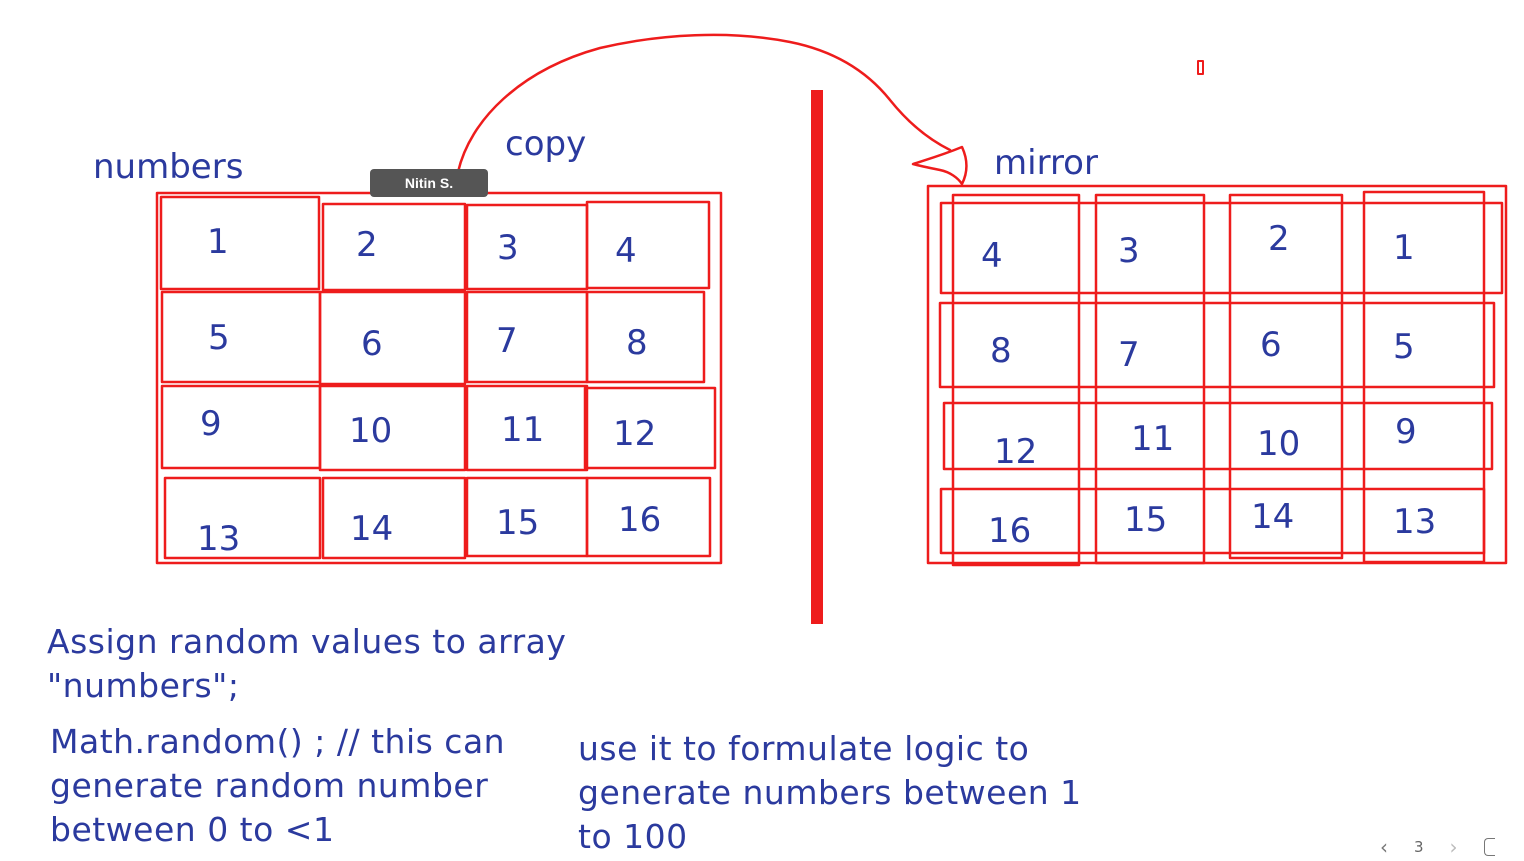 The height and width of the screenshot is (861, 1524). Describe the element at coordinates (1273, 517) in the screenshot. I see `mirror-cell: 14` at that location.